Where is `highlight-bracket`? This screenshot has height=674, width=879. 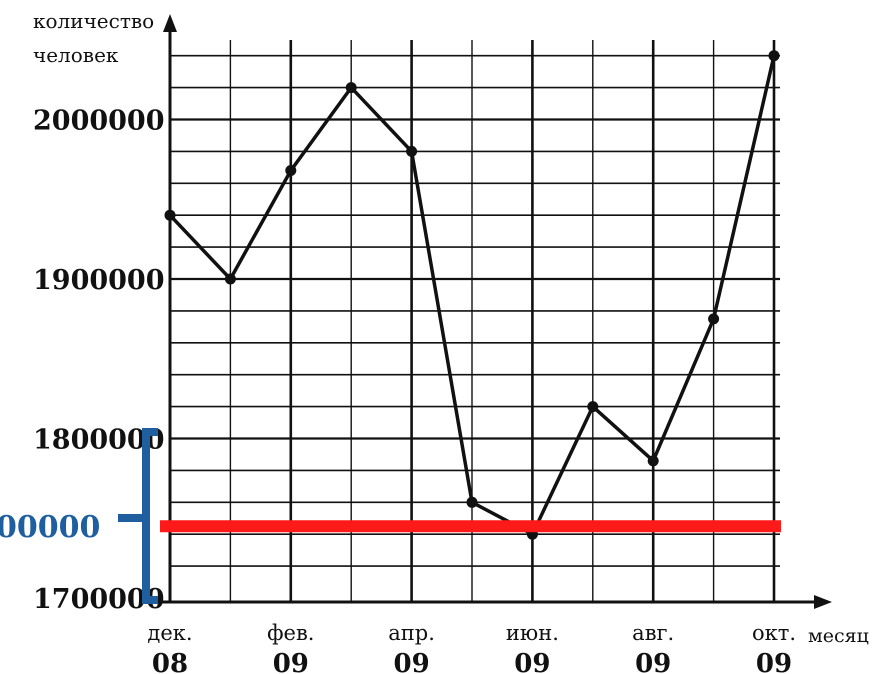 highlight-bracket is located at coordinates (138, 516).